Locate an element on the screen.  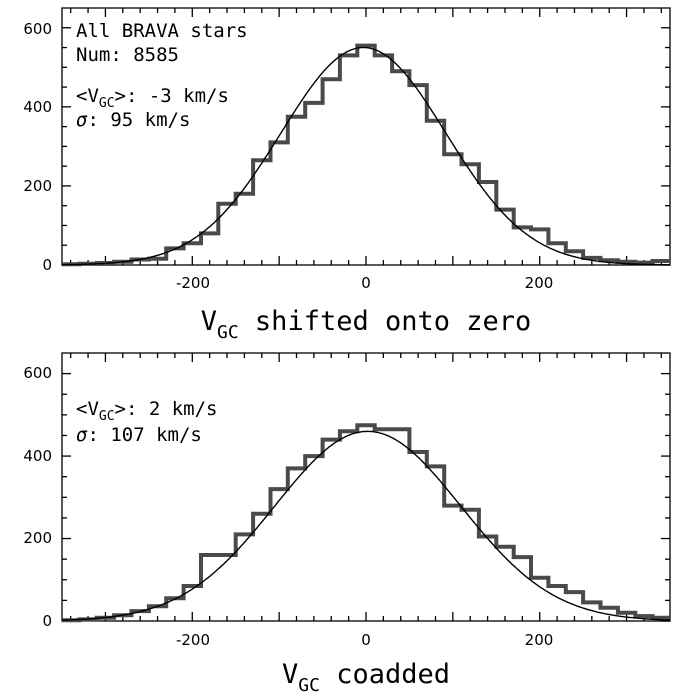
bottom-xtick-label: 0 is located at coordinates (366, 640).